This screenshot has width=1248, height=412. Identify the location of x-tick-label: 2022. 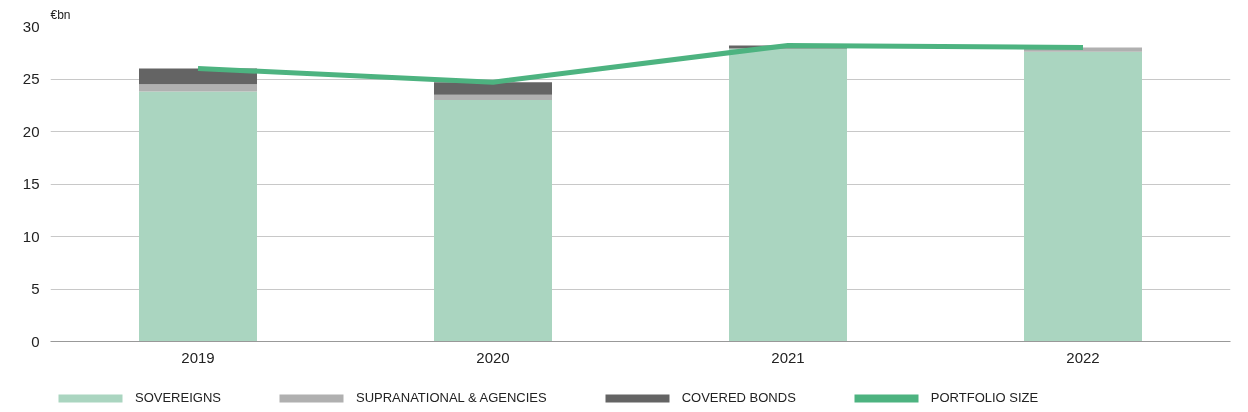
(1083, 357).